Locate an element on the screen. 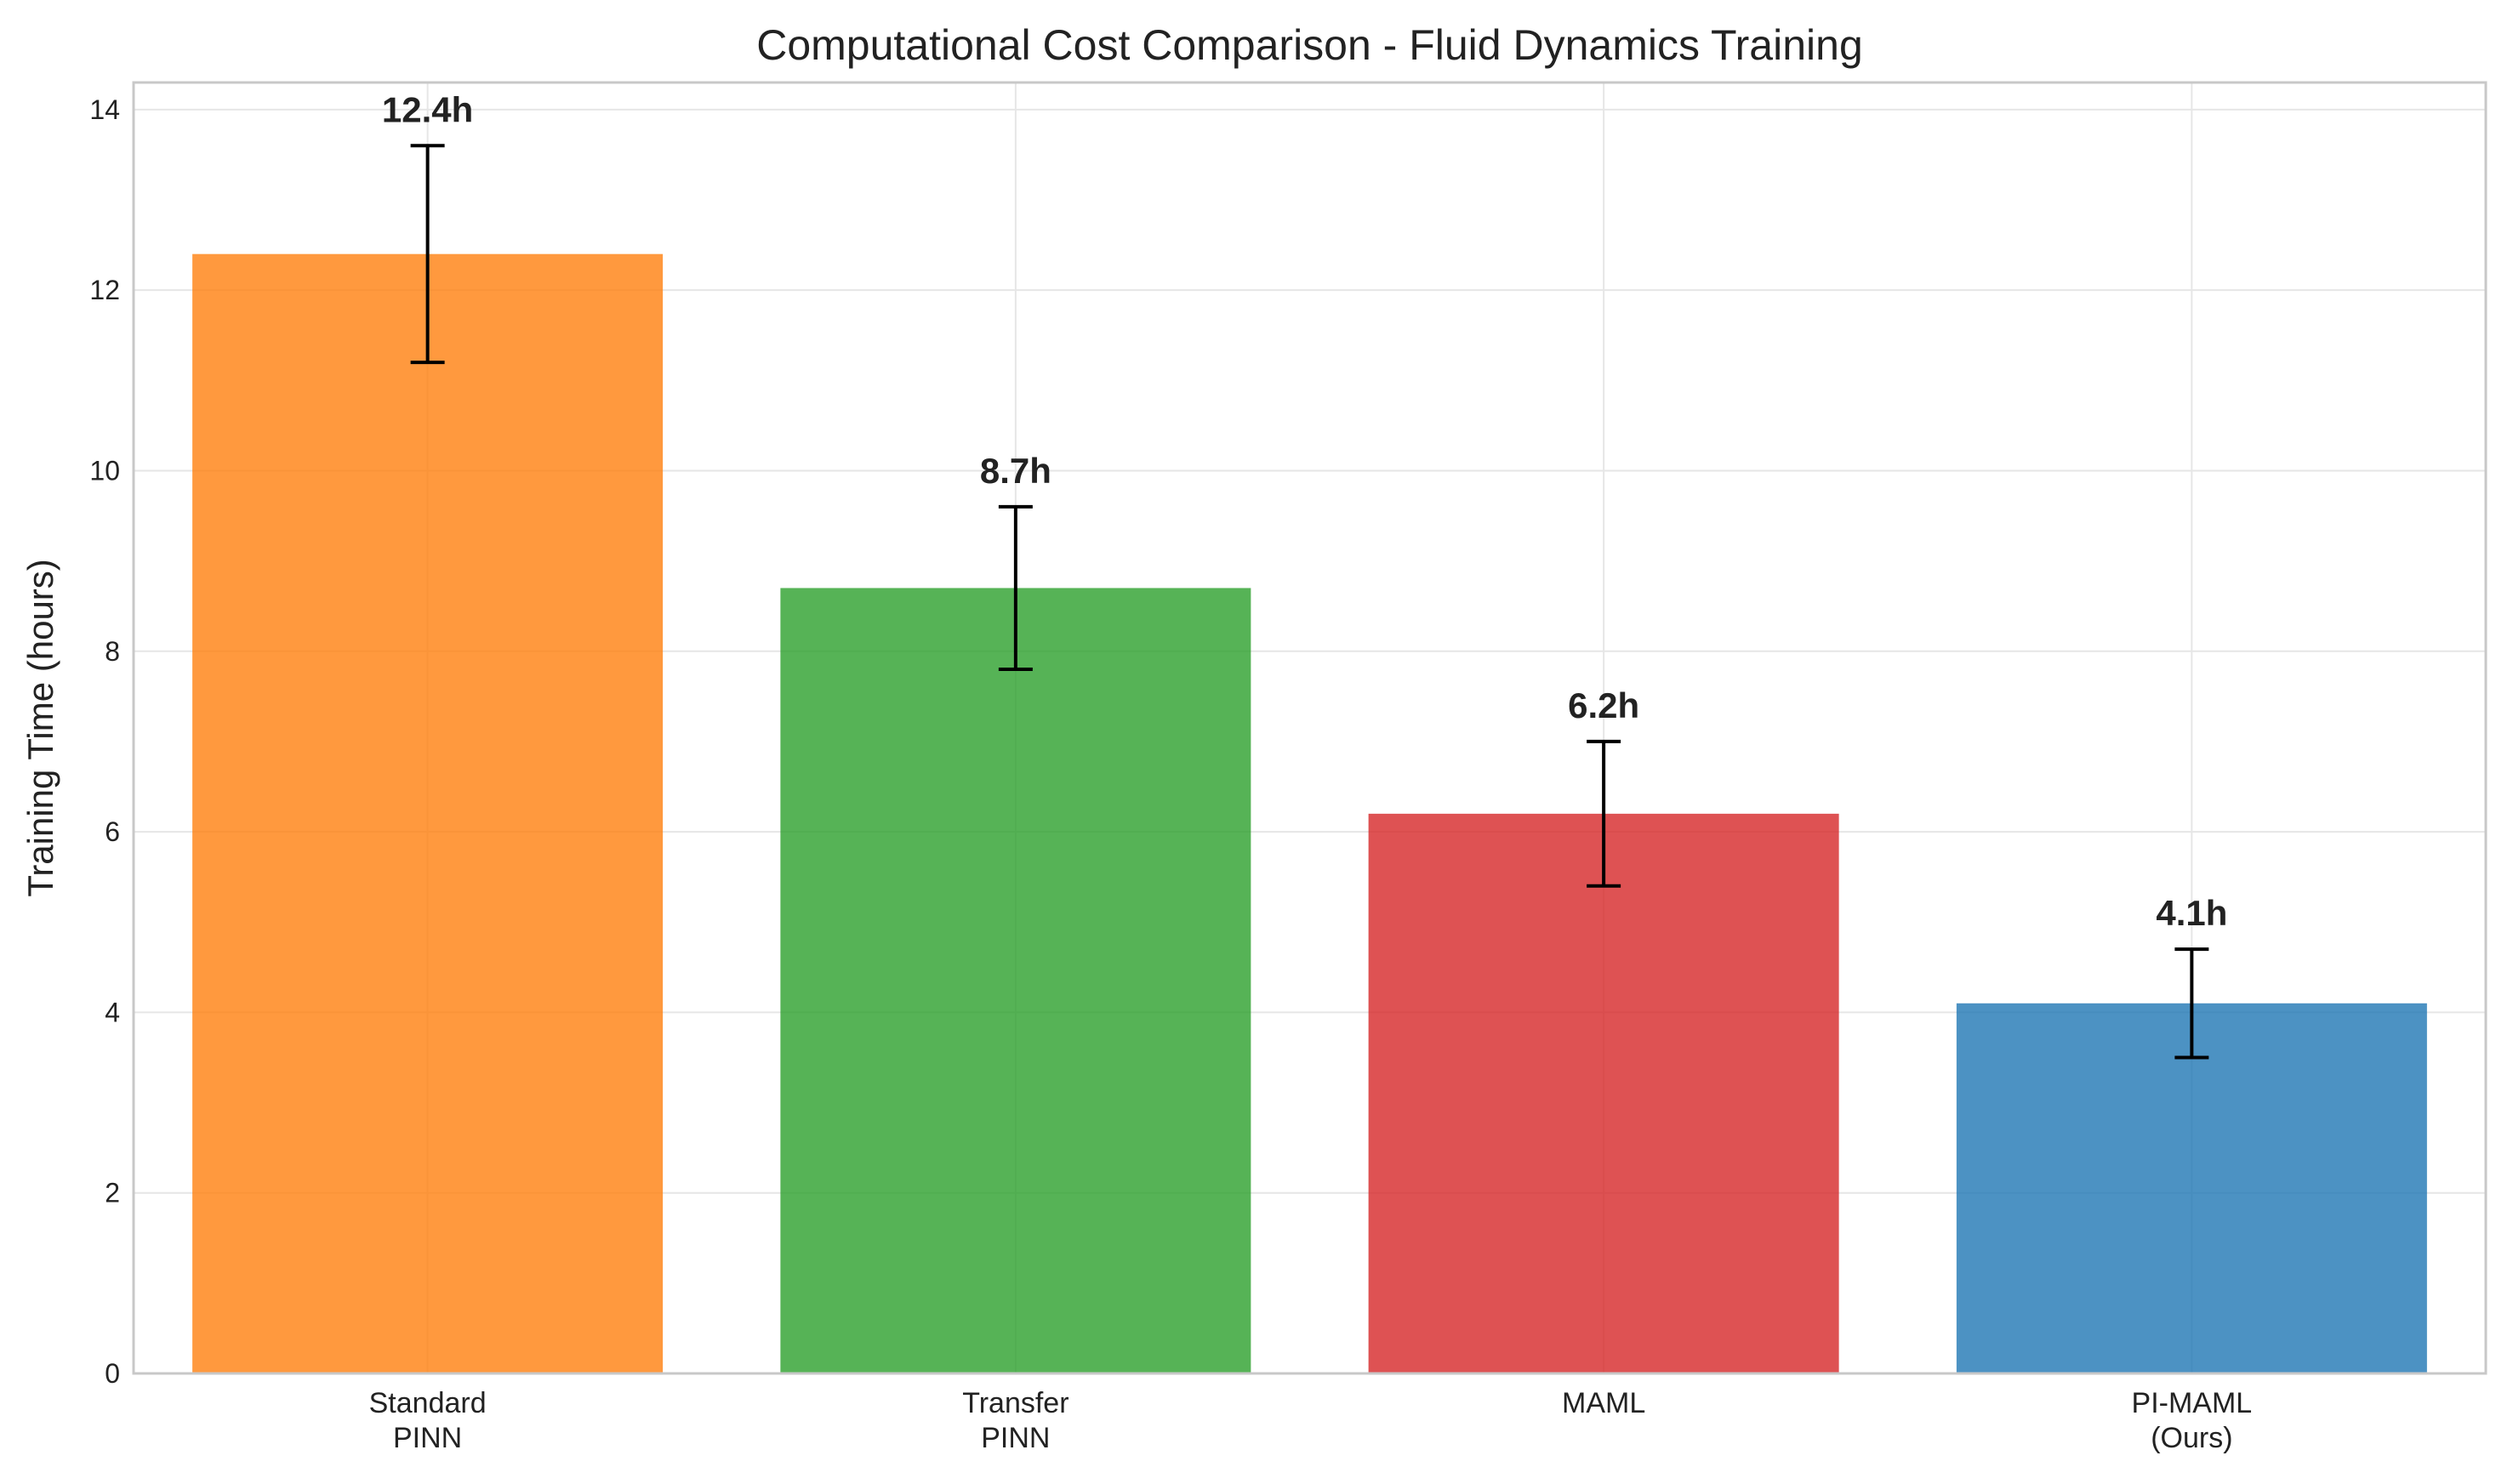  x-tick-label: PI-MAML is located at coordinates (2192, 1403).